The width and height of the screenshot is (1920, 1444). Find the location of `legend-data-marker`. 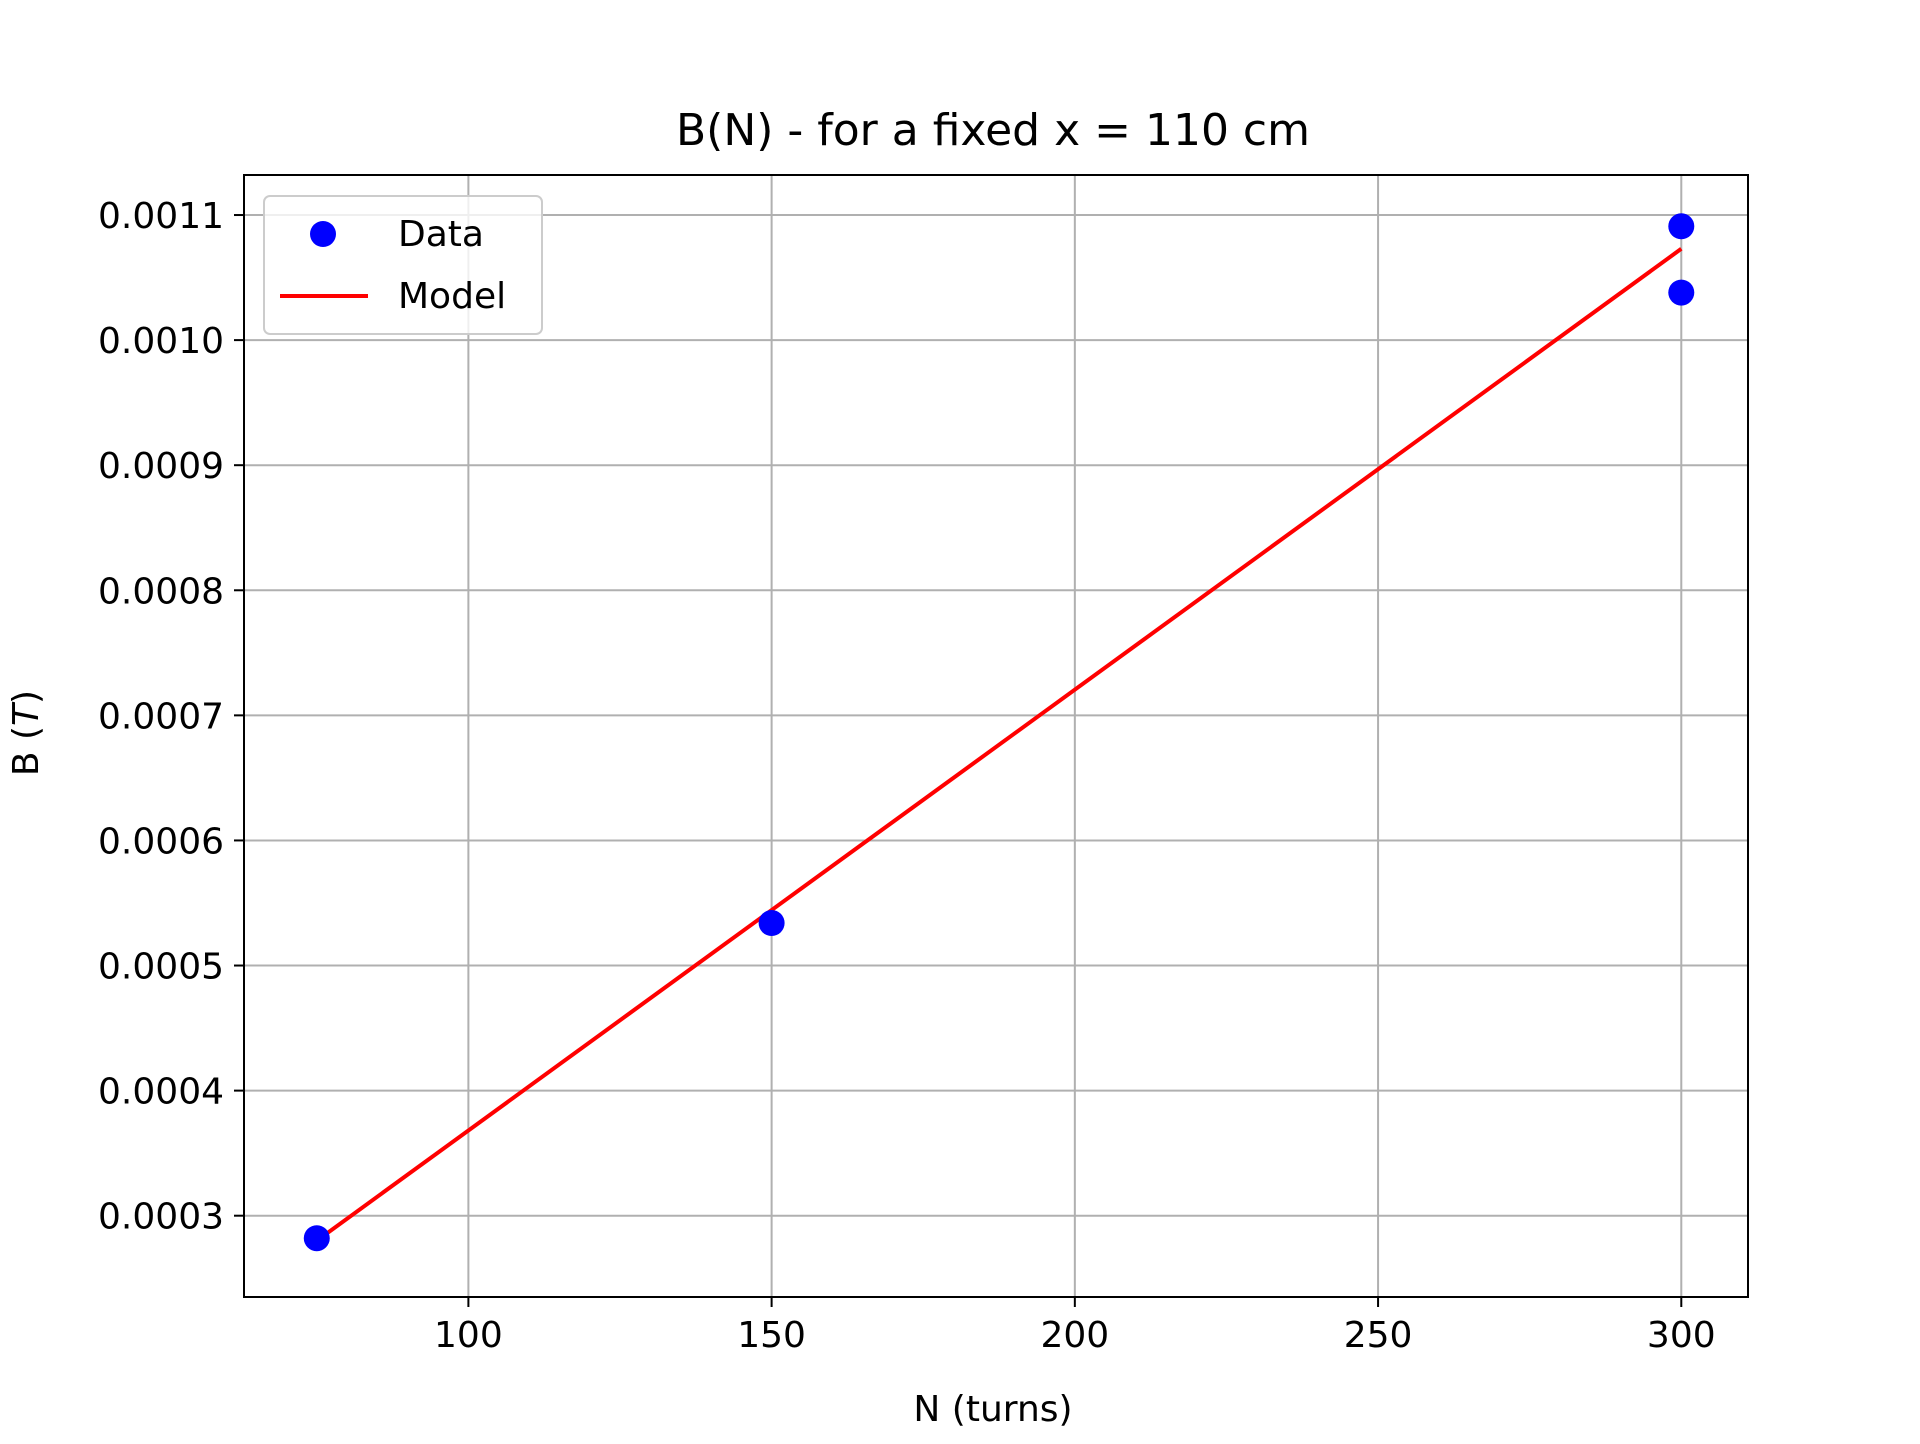

legend-data-marker is located at coordinates (323, 234).